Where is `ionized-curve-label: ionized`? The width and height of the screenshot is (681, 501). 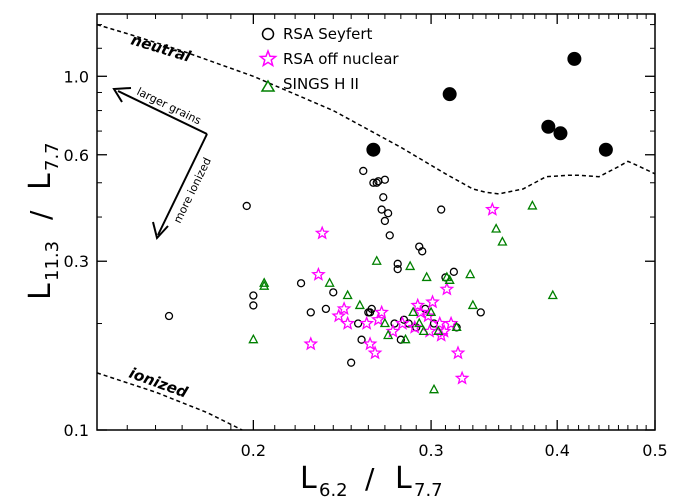
ionized-curve-label: ionized is located at coordinates (159, 383).